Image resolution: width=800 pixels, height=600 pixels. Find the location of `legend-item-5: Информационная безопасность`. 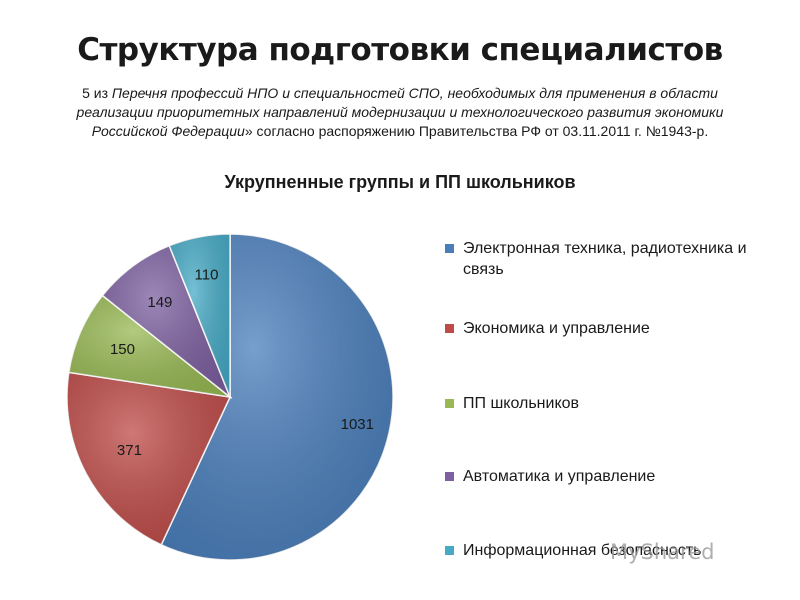

legend-item-5: Информационная безопасность is located at coordinates (617, 550).